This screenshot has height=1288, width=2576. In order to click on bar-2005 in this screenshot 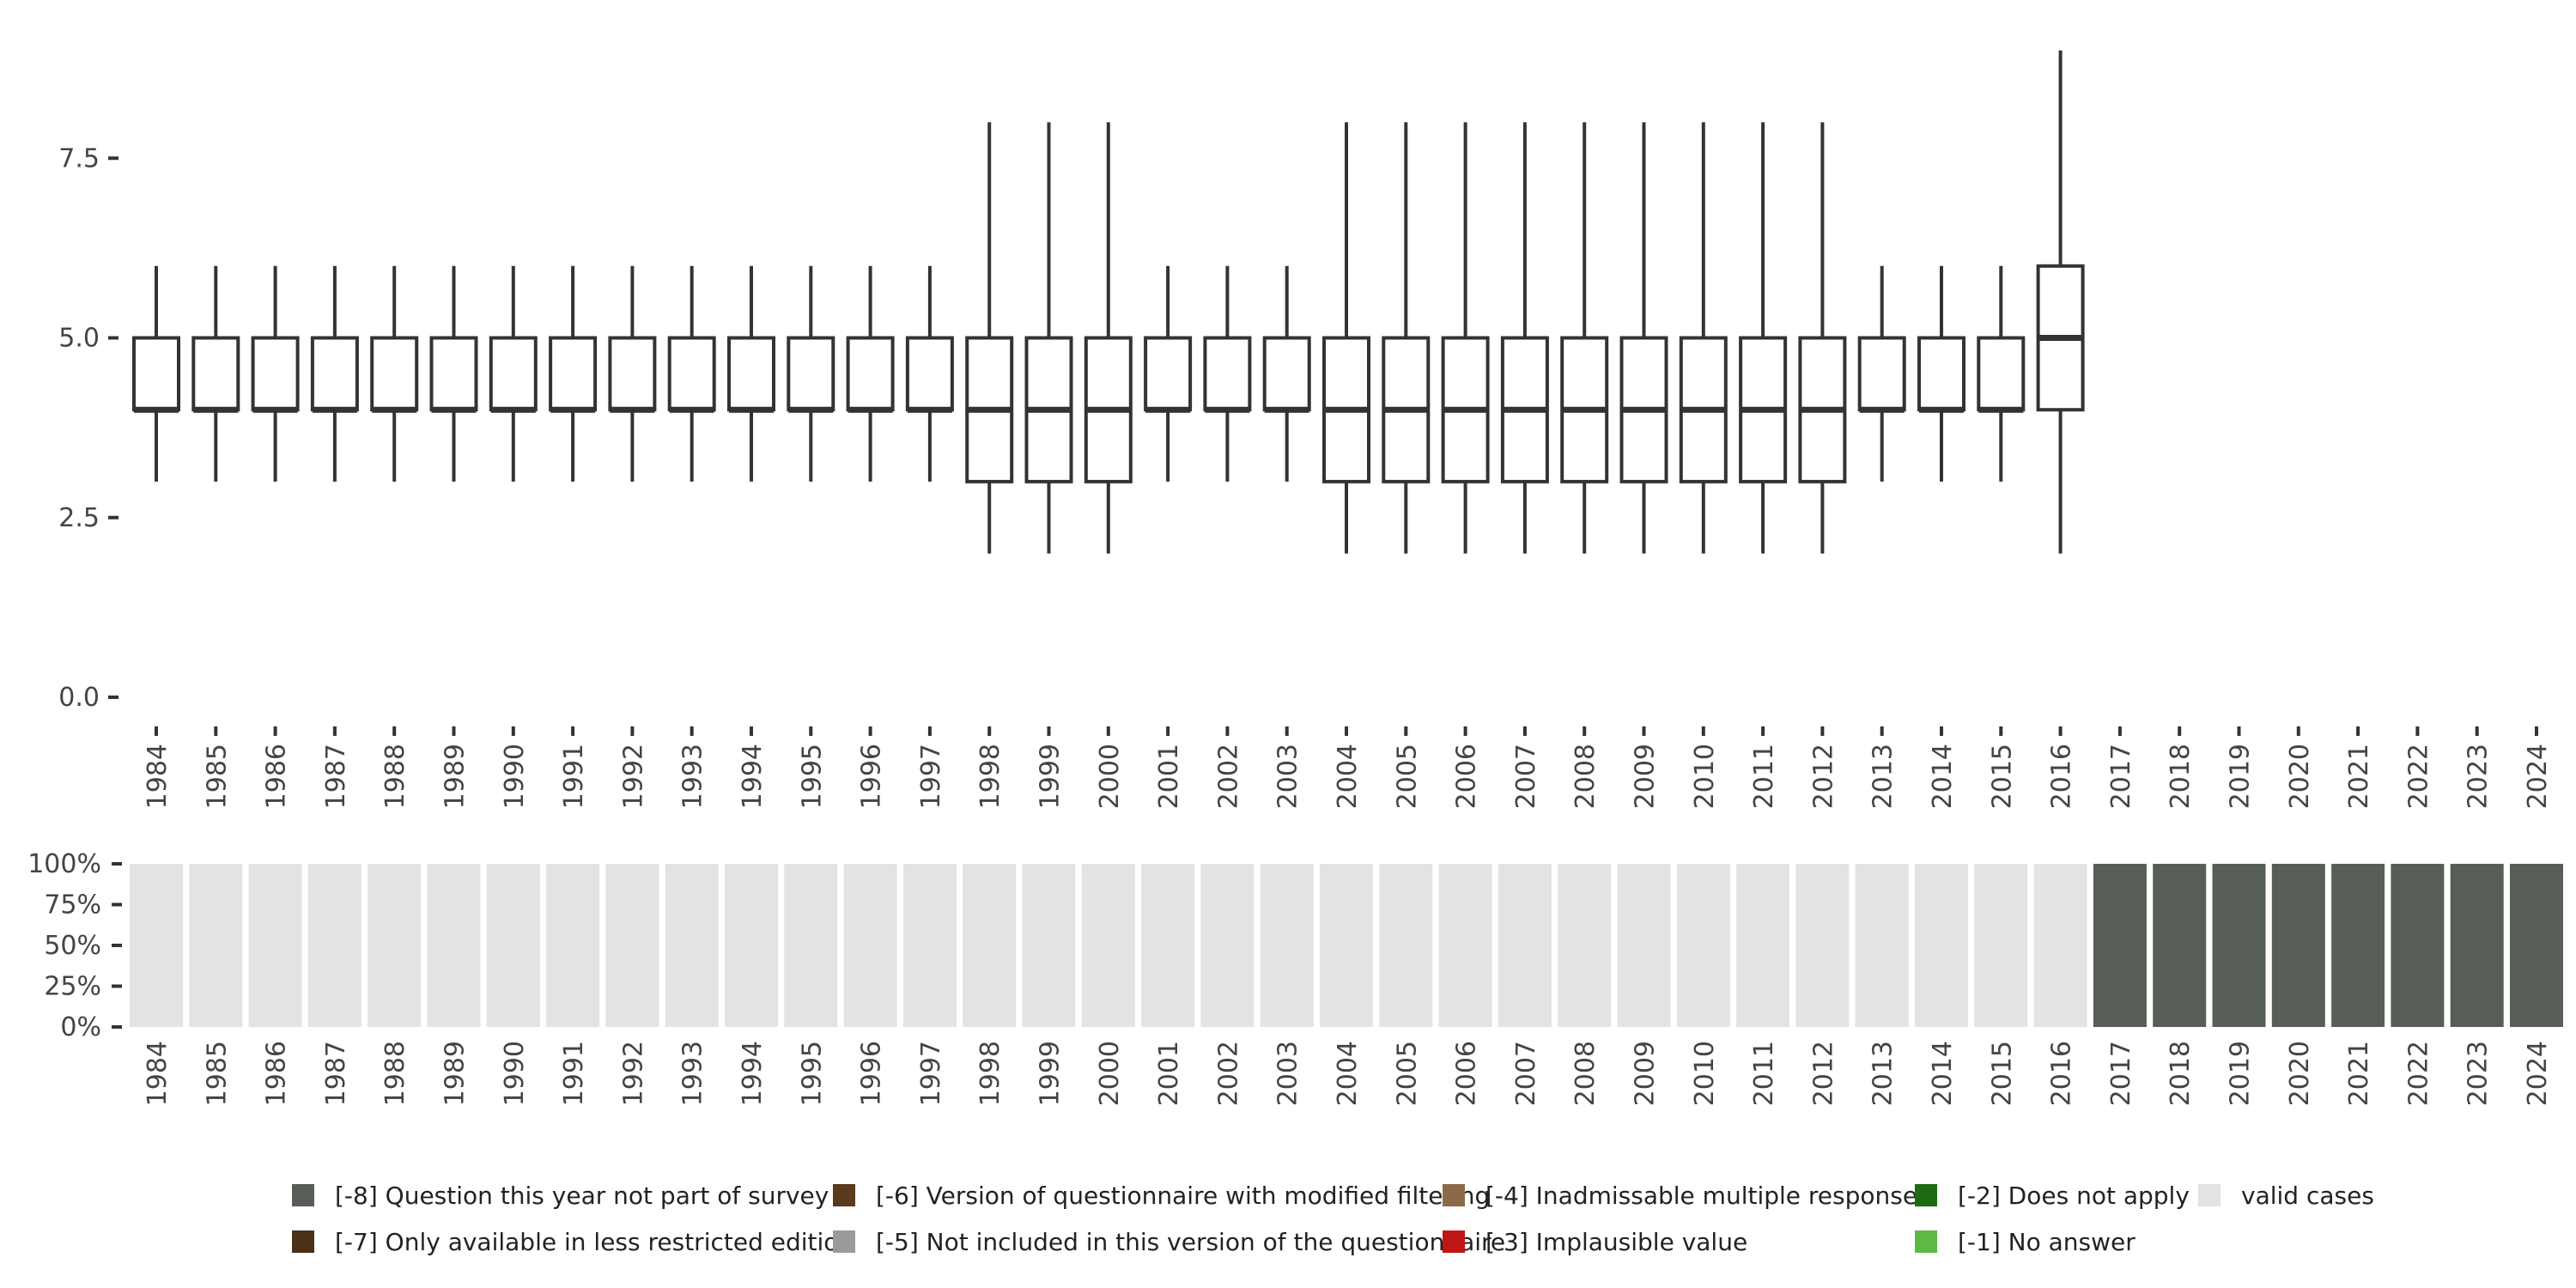, I will do `click(1406, 946)`.